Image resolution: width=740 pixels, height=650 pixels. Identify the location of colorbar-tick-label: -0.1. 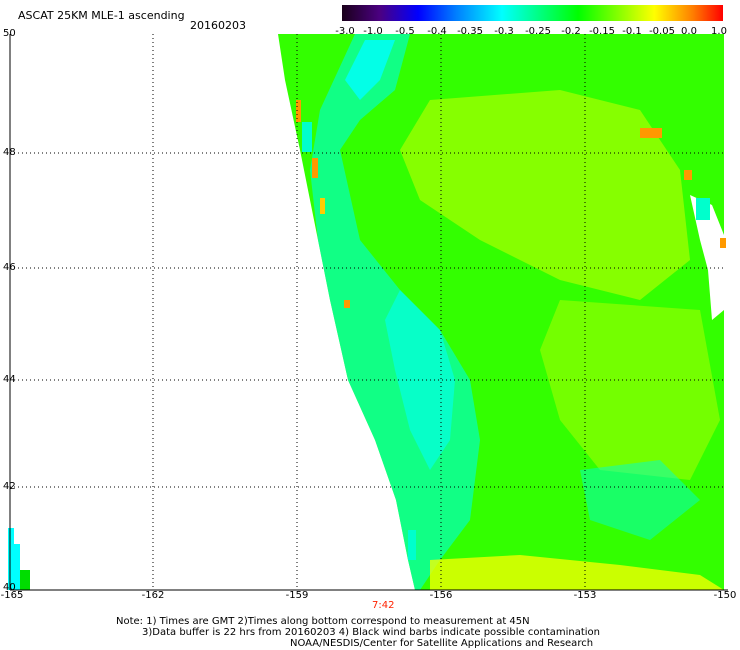
(632, 31).